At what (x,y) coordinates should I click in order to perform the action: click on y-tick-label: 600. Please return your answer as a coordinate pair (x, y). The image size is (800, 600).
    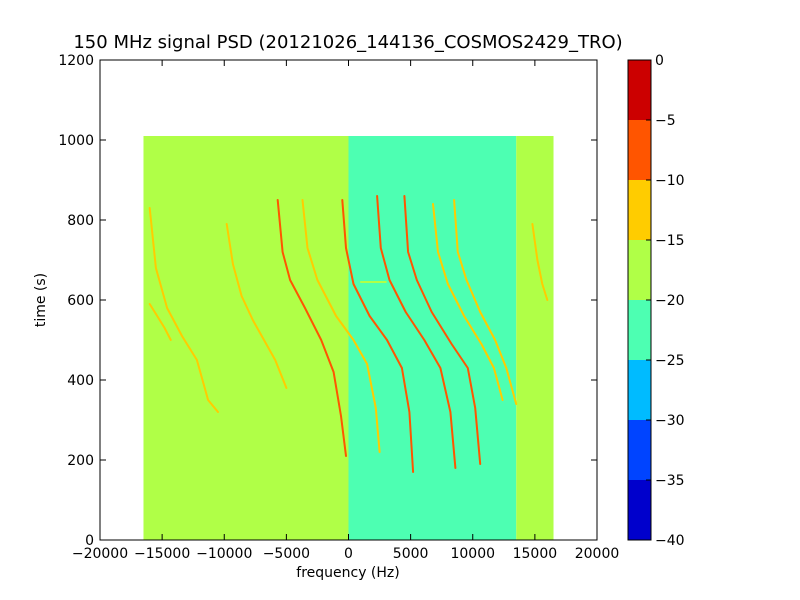
    Looking at the image, I should click on (80, 301).